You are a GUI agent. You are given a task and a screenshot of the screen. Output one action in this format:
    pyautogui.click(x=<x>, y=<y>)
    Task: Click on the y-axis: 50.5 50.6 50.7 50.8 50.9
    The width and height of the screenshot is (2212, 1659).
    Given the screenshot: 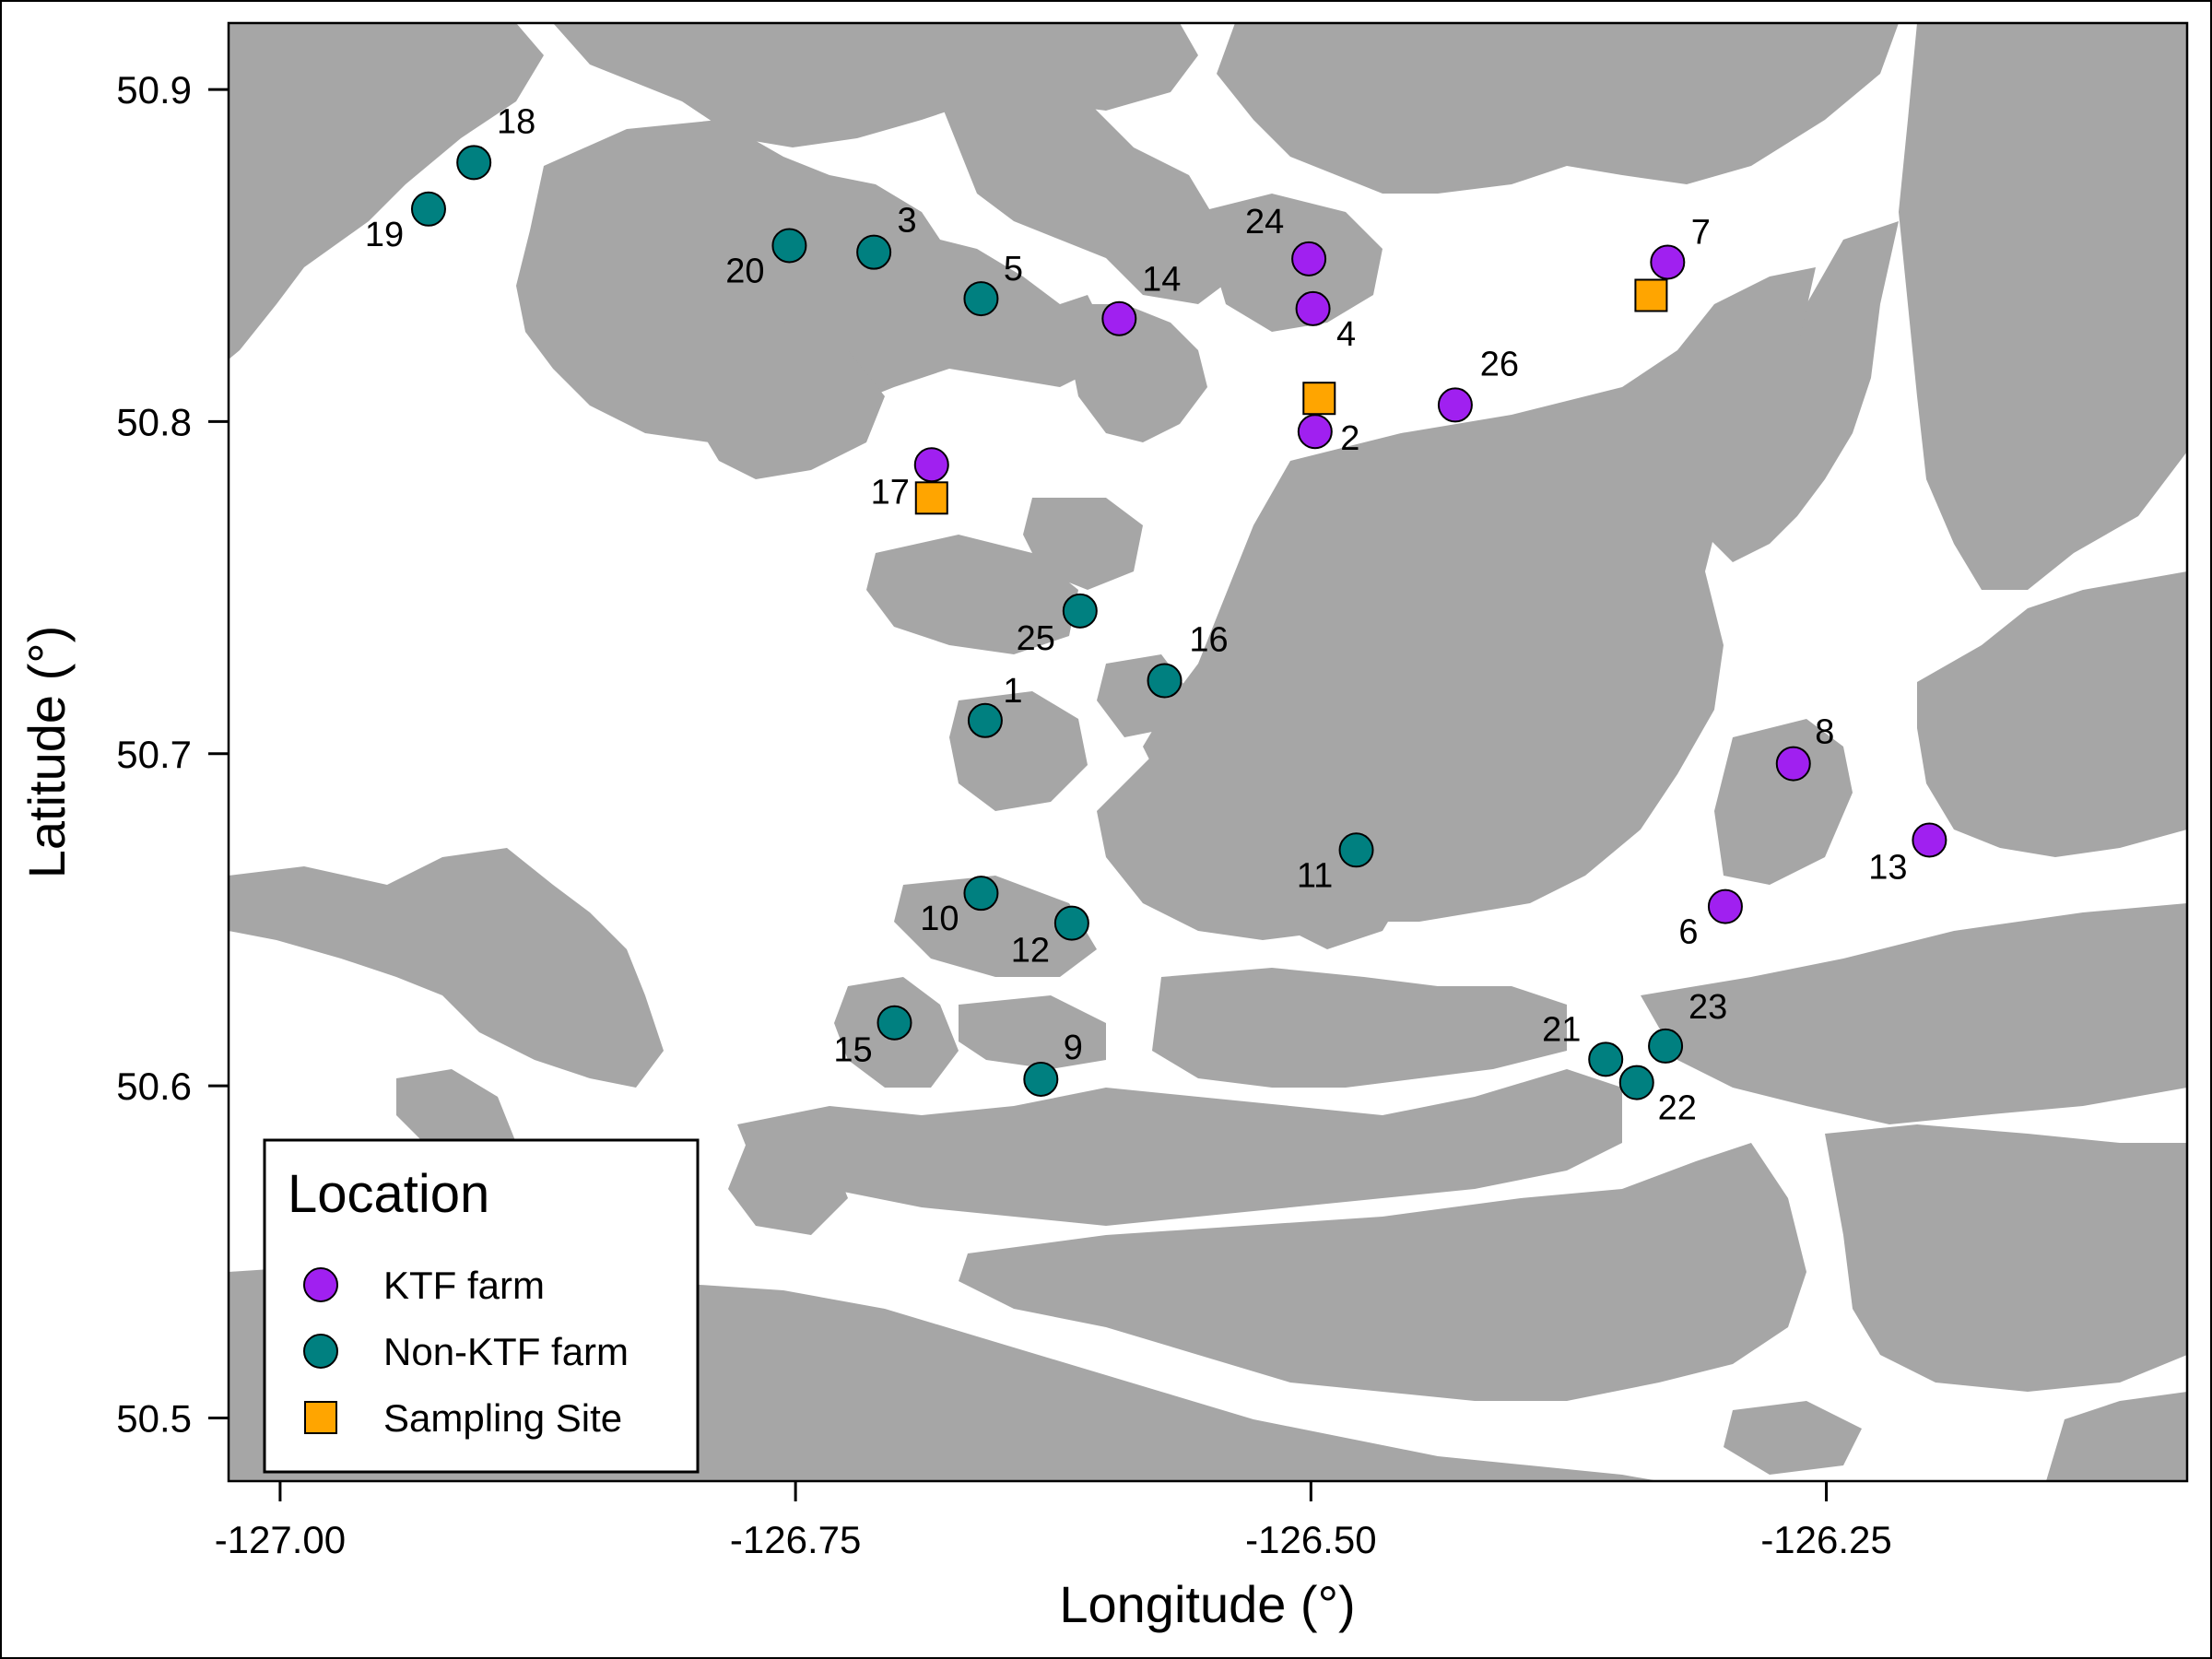 What is the action you would take?
    pyautogui.click(x=172, y=754)
    